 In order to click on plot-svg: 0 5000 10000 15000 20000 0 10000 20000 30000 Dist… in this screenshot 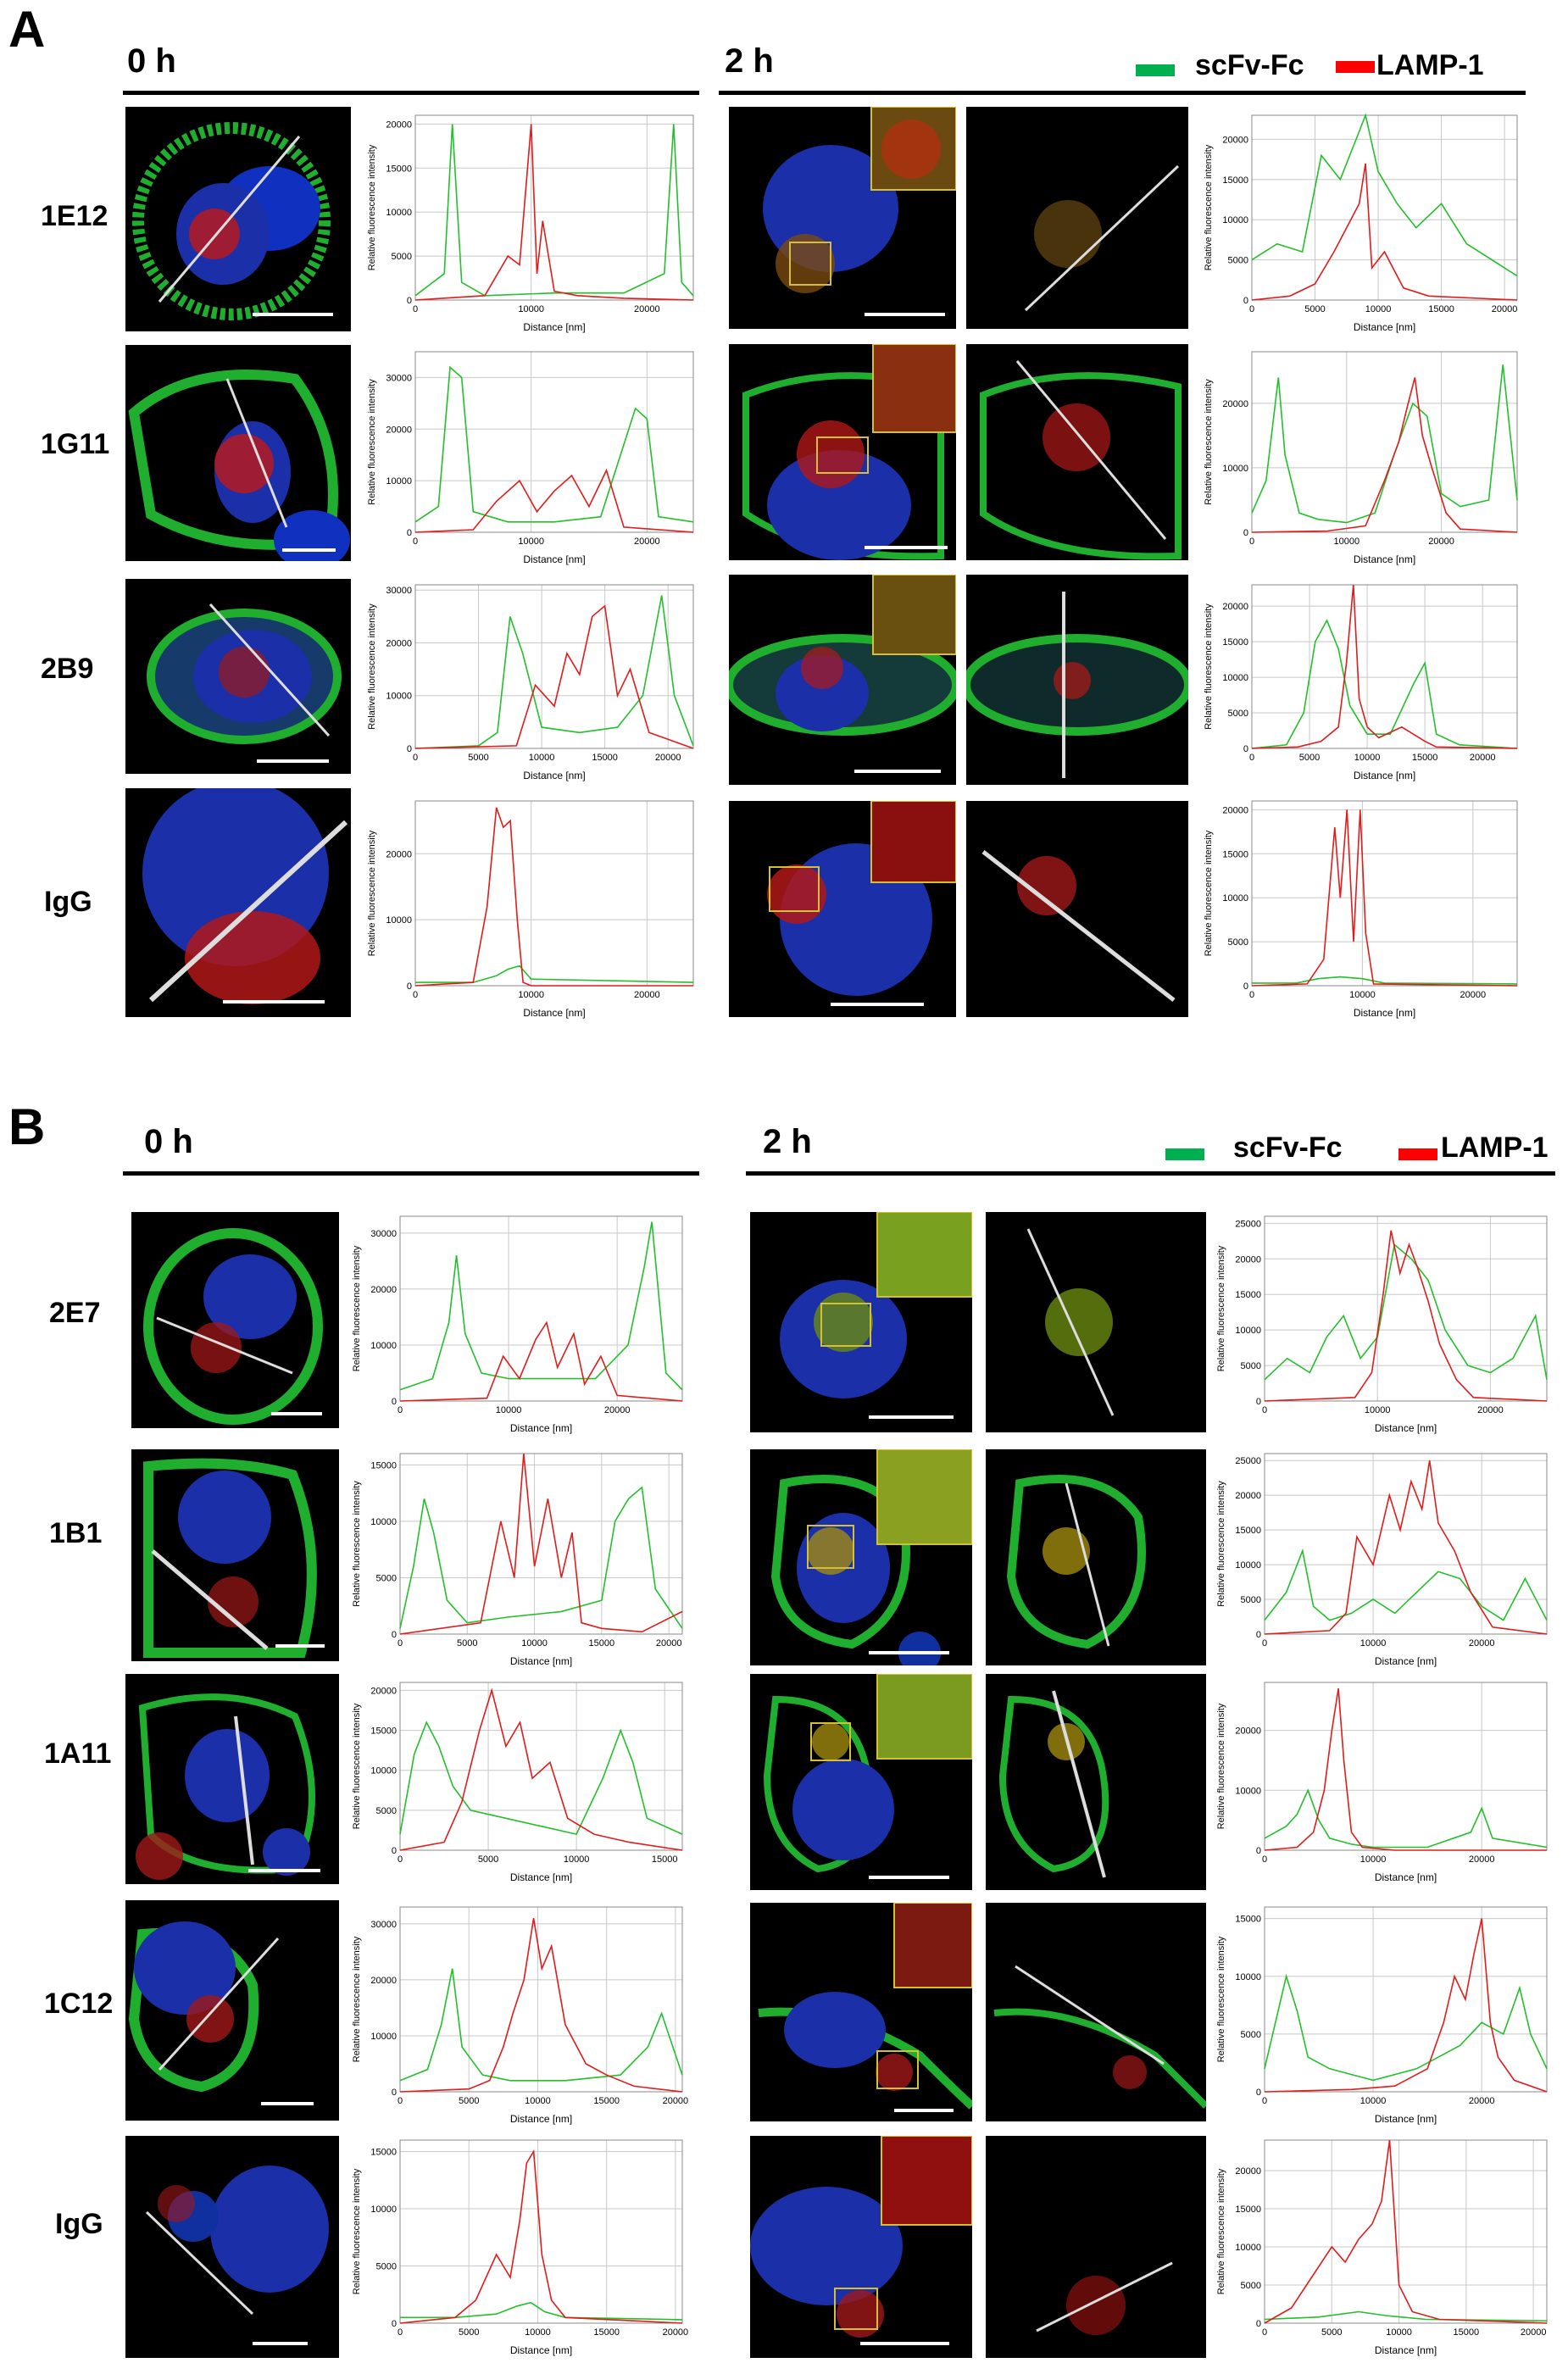, I will do `click(530, 682)`.